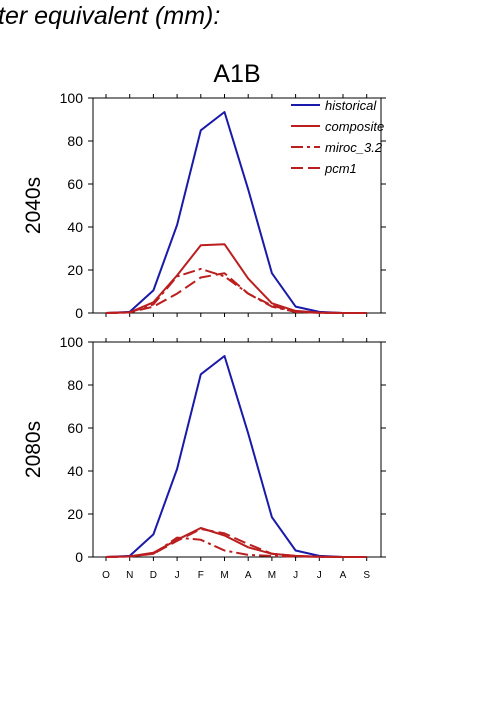 Image resolution: width=501 pixels, height=709 pixels. I want to click on chart-title: A1B, so click(236, 74).